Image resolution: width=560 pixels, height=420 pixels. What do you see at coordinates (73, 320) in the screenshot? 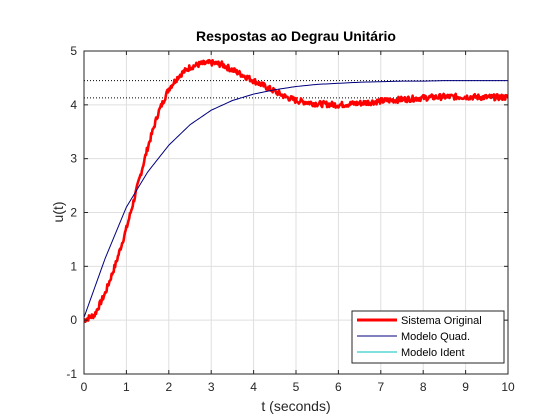
I see `y-tick-label: 0` at bounding box center [73, 320].